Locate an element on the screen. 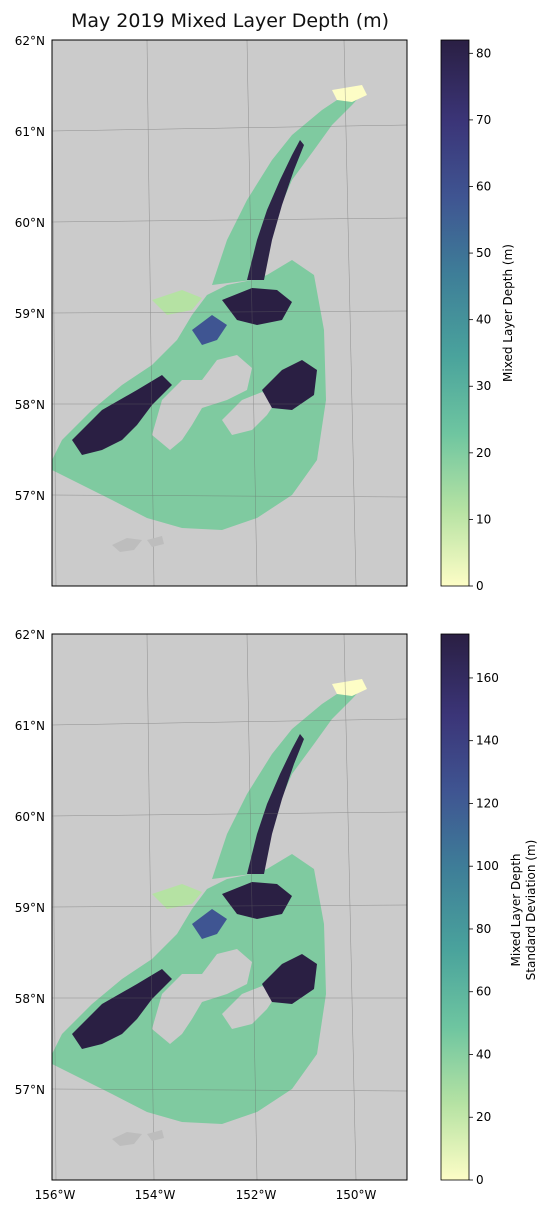 The width and height of the screenshot is (550, 1211). colorbar-label: Standard Deviation (m) is located at coordinates (531, 910).